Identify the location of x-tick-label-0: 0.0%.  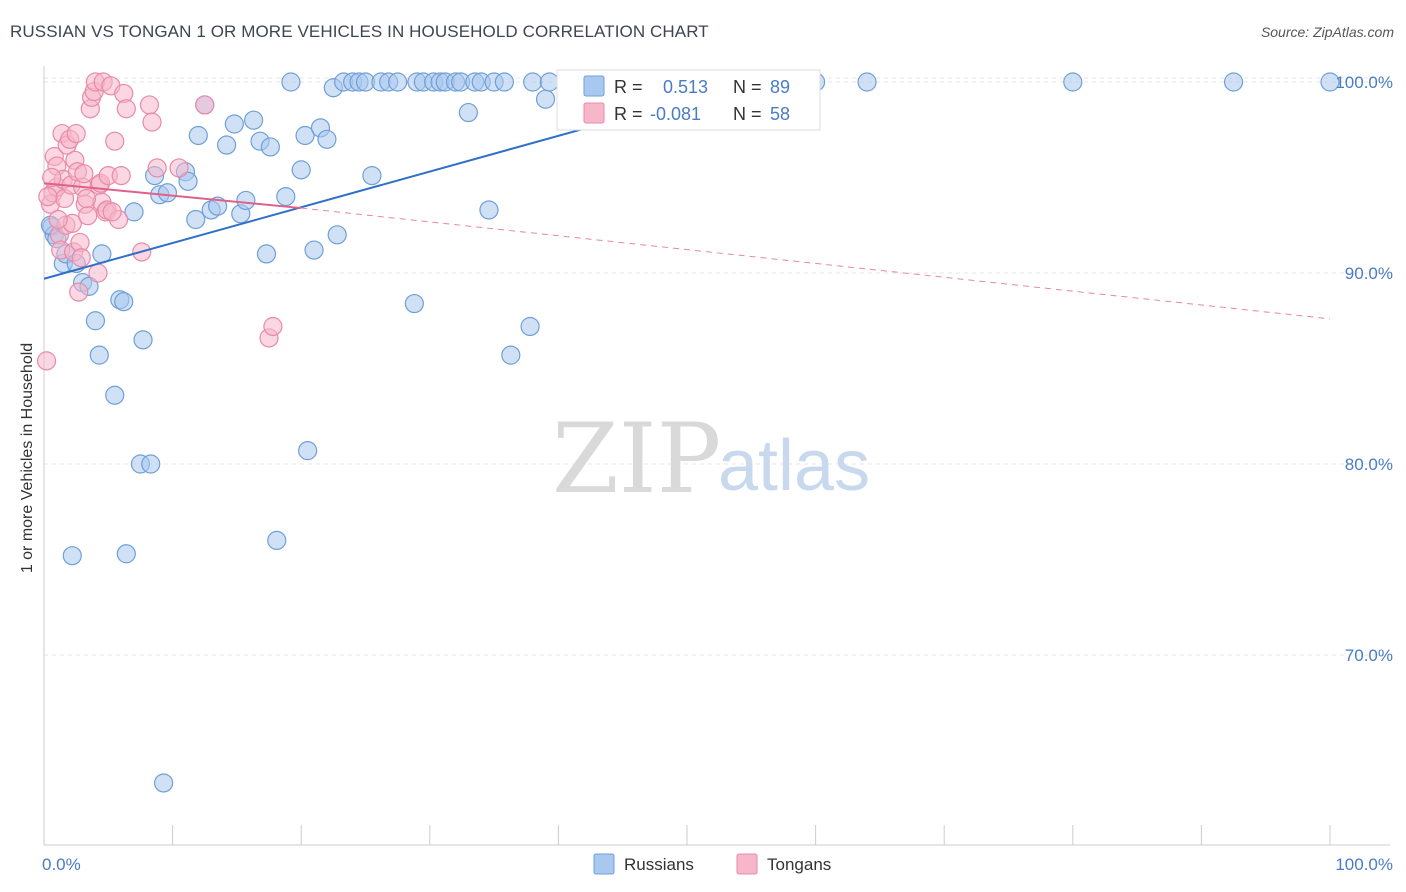
(61, 864).